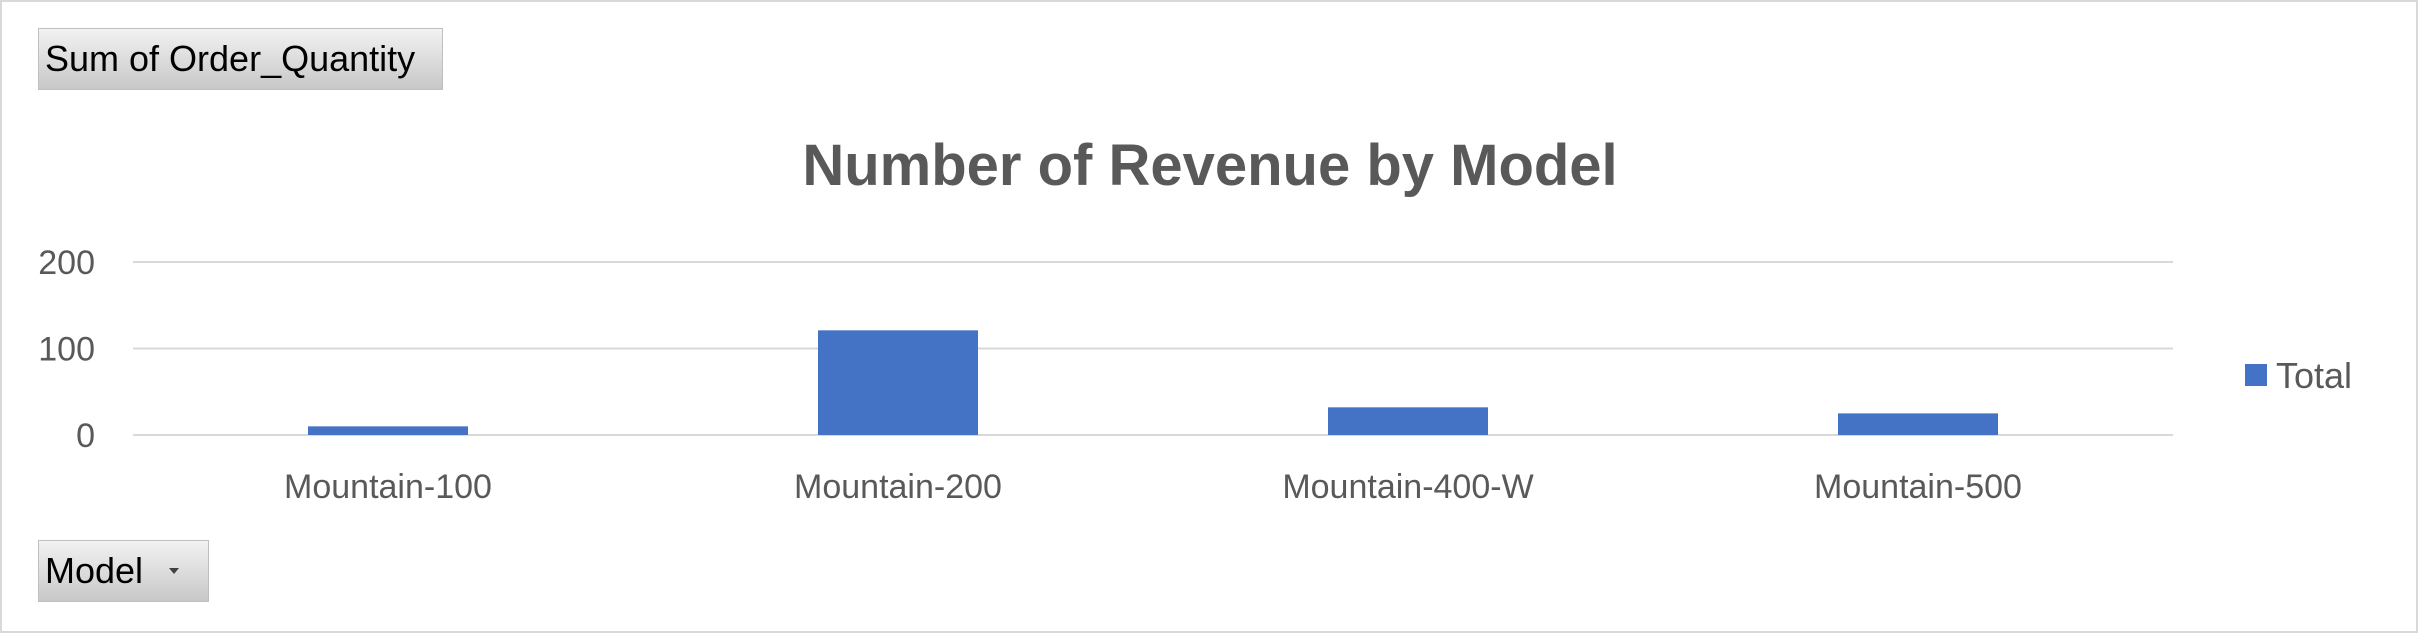  I want to click on x-tick-label: Mountain-100, so click(388, 487).